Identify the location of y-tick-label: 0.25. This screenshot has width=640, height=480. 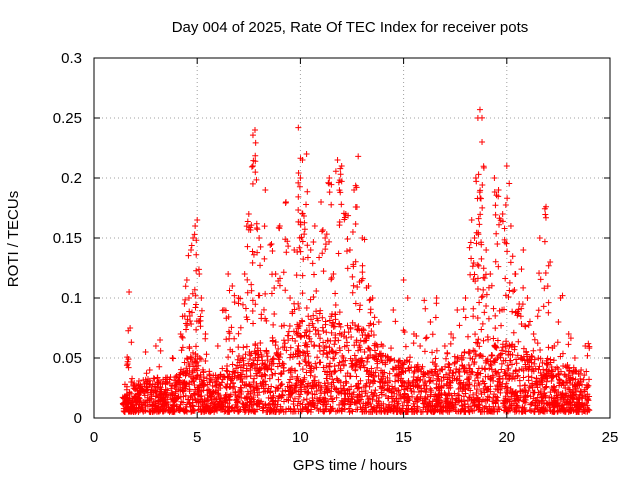
(67, 118).